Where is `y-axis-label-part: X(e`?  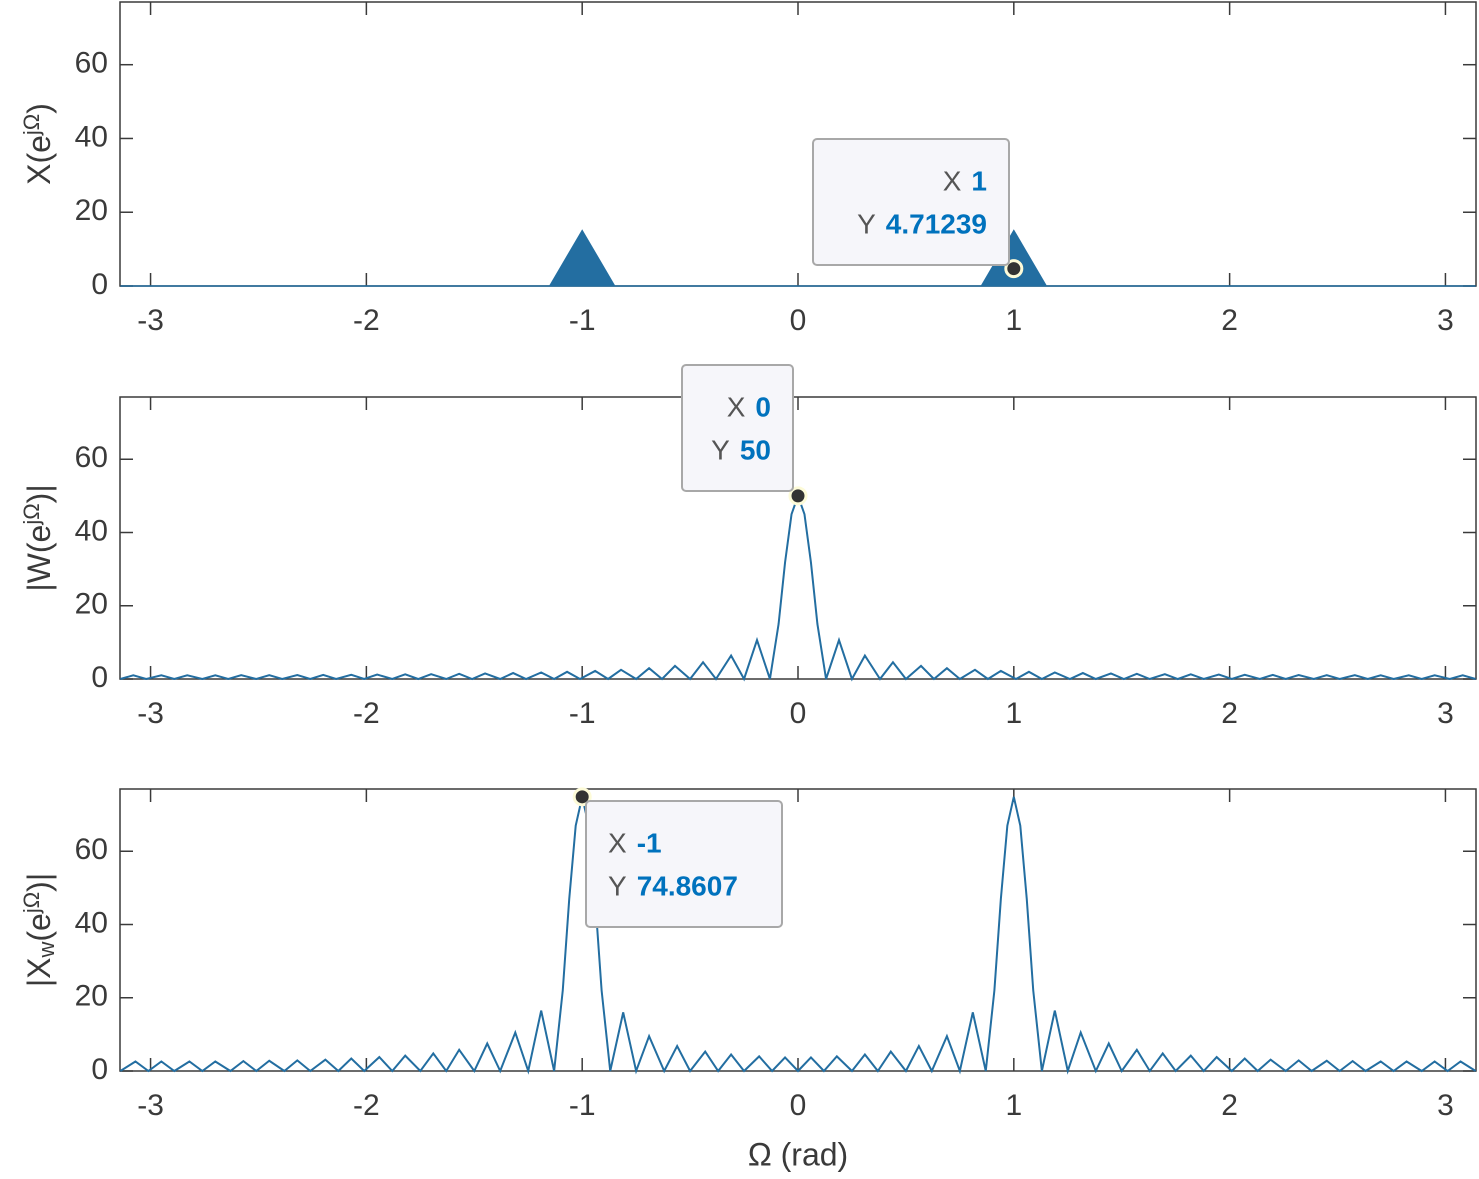
y-axis-label-part: X(e is located at coordinates (39, 160).